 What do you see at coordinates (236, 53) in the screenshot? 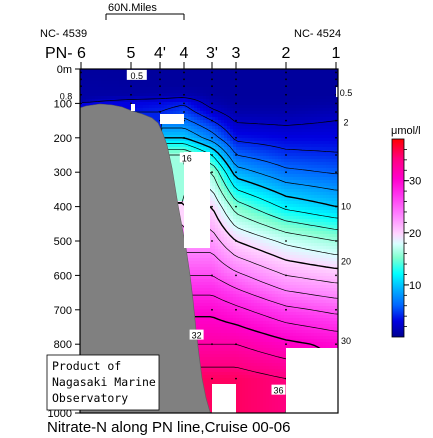
I see `station-label: 3` at bounding box center [236, 53].